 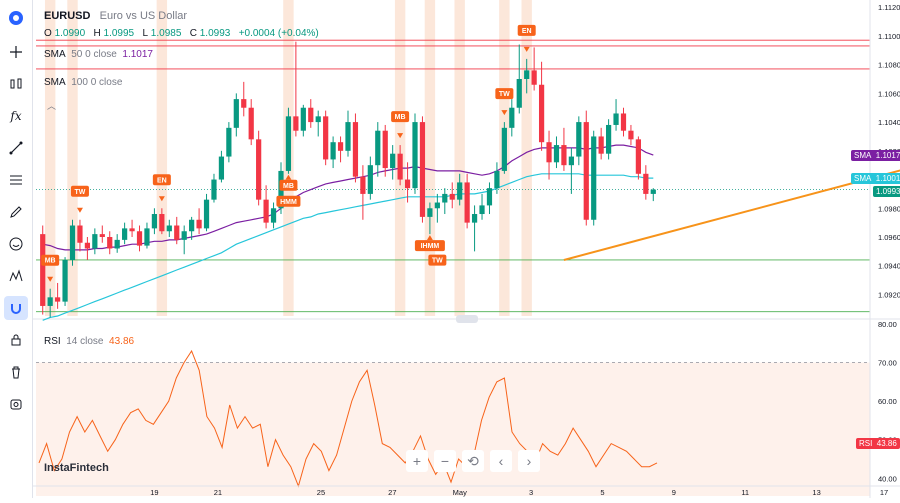 I want to click on signal-label: MB, so click(x=400, y=117).